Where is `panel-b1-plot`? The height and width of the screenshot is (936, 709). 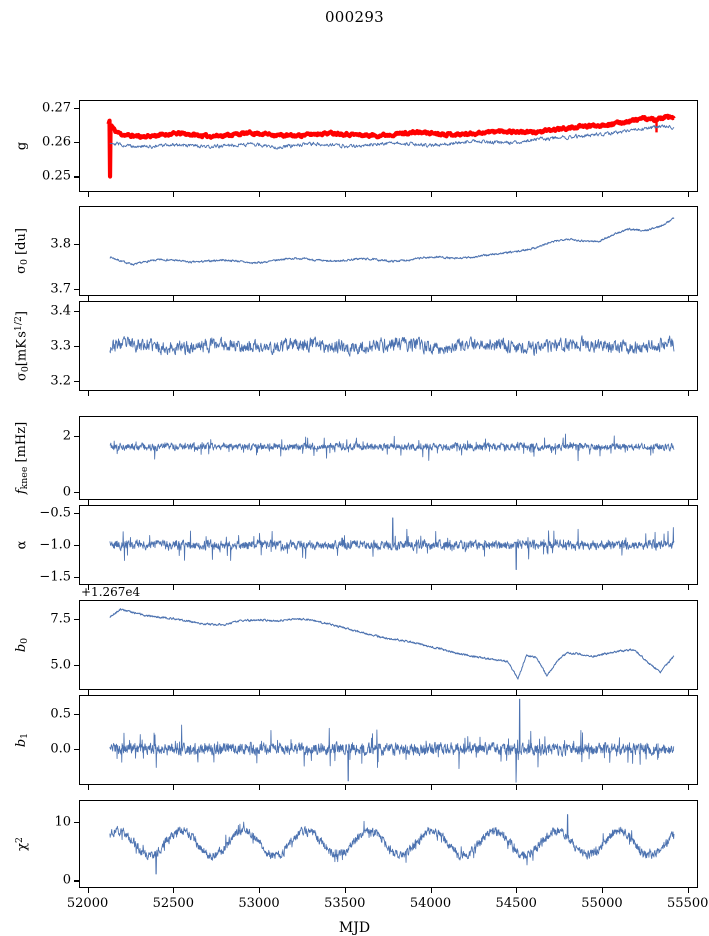 panel-b1-plot is located at coordinates (388, 740).